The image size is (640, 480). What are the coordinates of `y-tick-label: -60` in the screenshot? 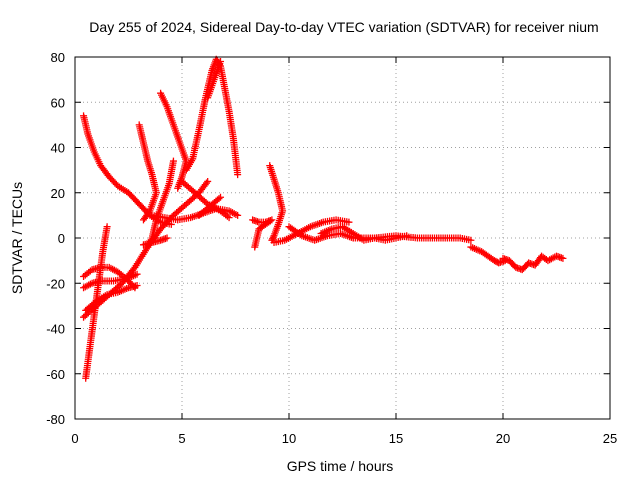 It's located at (55, 374).